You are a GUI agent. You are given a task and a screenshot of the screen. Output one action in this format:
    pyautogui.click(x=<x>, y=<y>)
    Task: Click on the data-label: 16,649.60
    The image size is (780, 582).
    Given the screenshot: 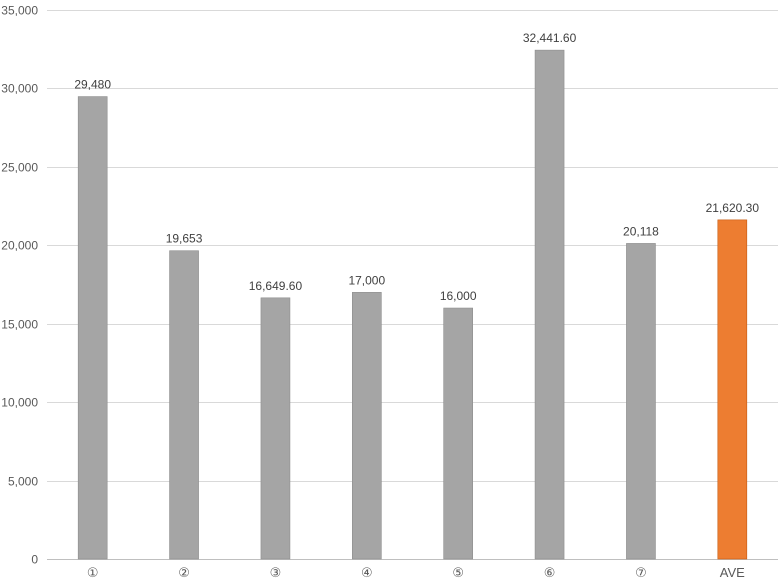 What is the action you would take?
    pyautogui.click(x=276, y=286)
    